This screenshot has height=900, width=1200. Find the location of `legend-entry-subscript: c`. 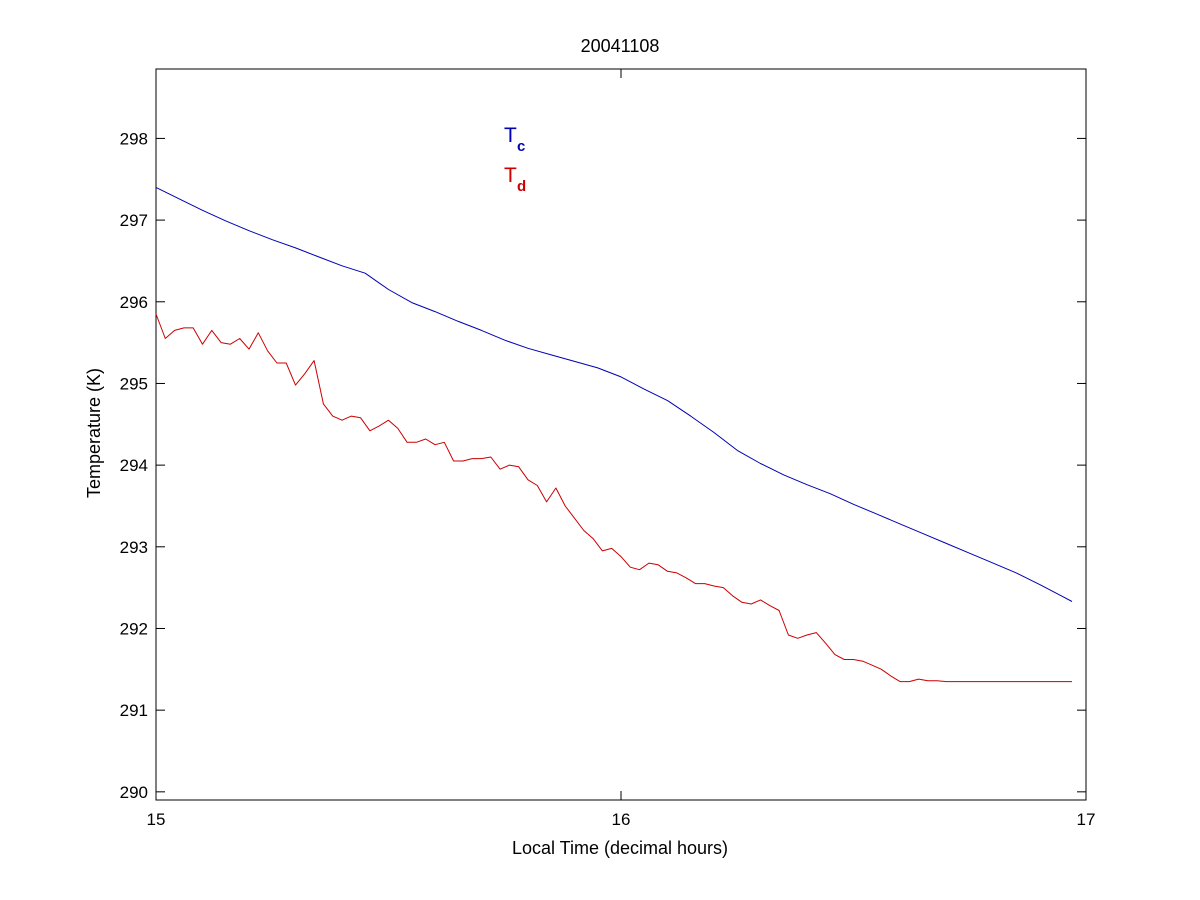

legend-entry-subscript: c is located at coordinates (521, 146).